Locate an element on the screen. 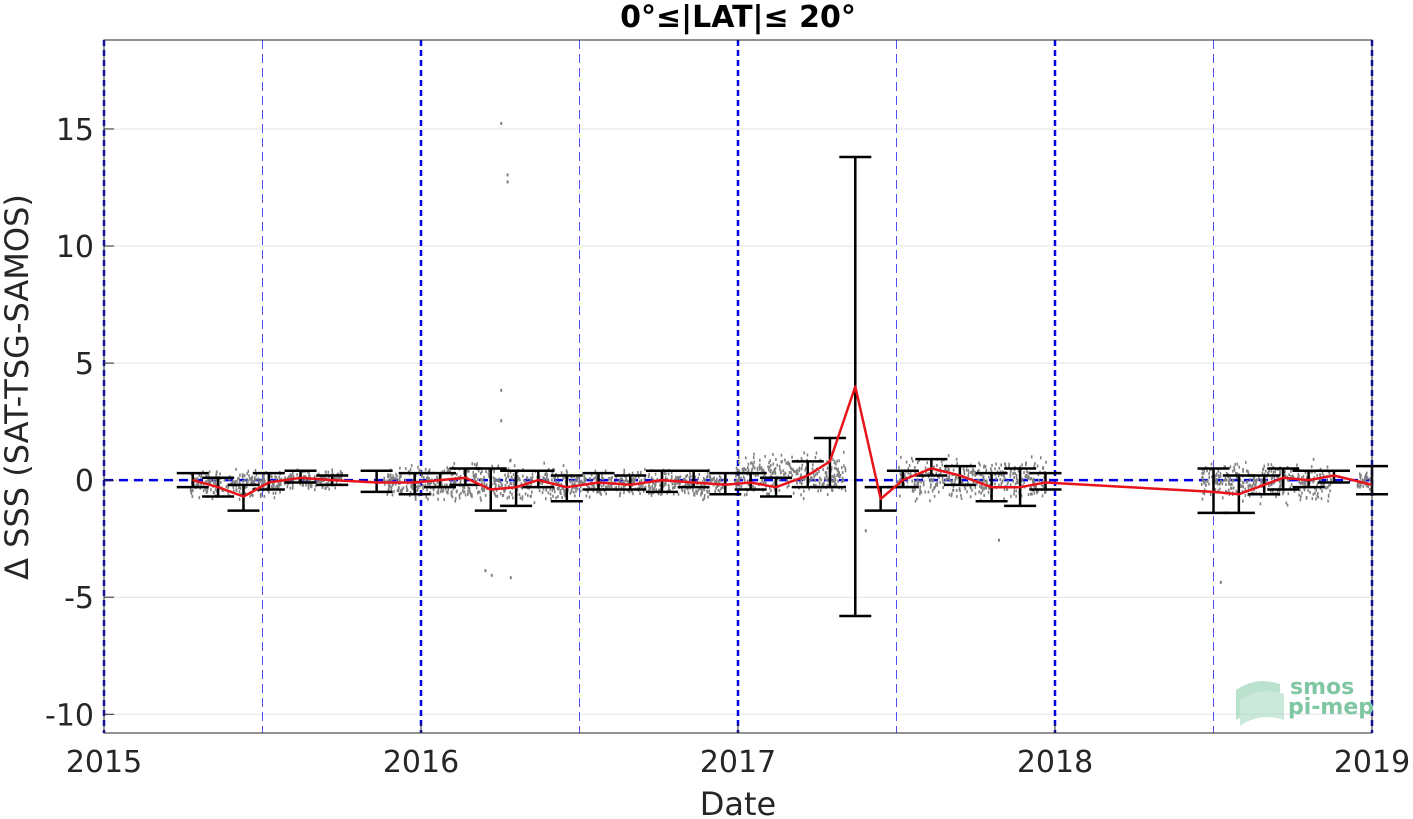  outlier-point is located at coordinates (491, 575).